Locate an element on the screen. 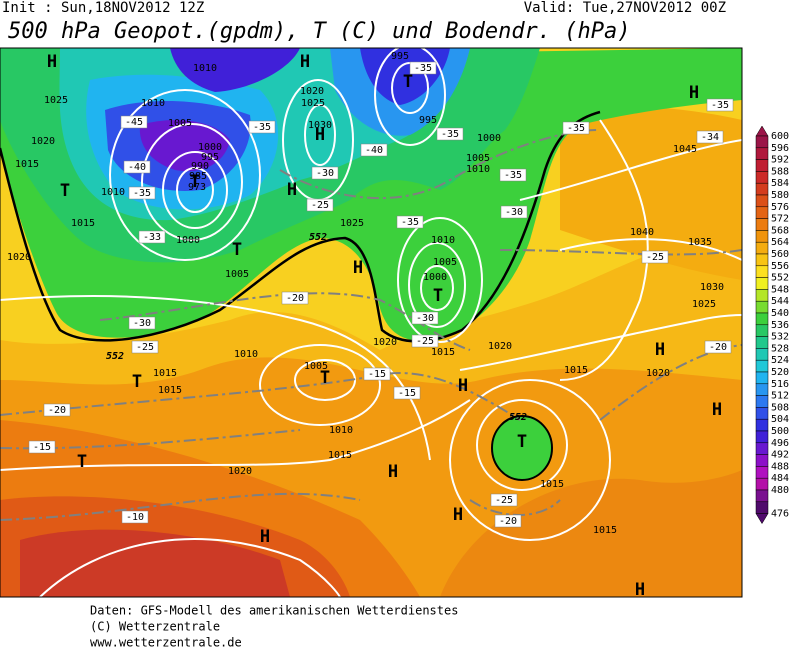 The width and height of the screenshot is (790, 652). colorbar-label: 564 is located at coordinates (780, 242).